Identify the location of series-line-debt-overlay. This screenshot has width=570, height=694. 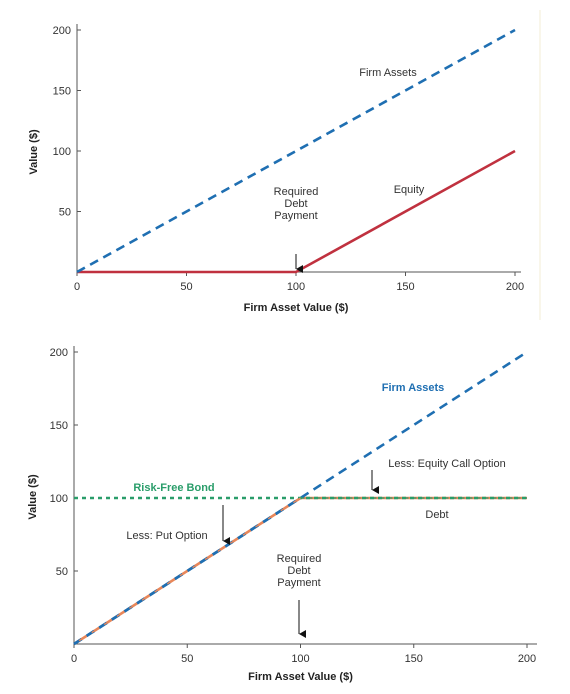
(187, 571).